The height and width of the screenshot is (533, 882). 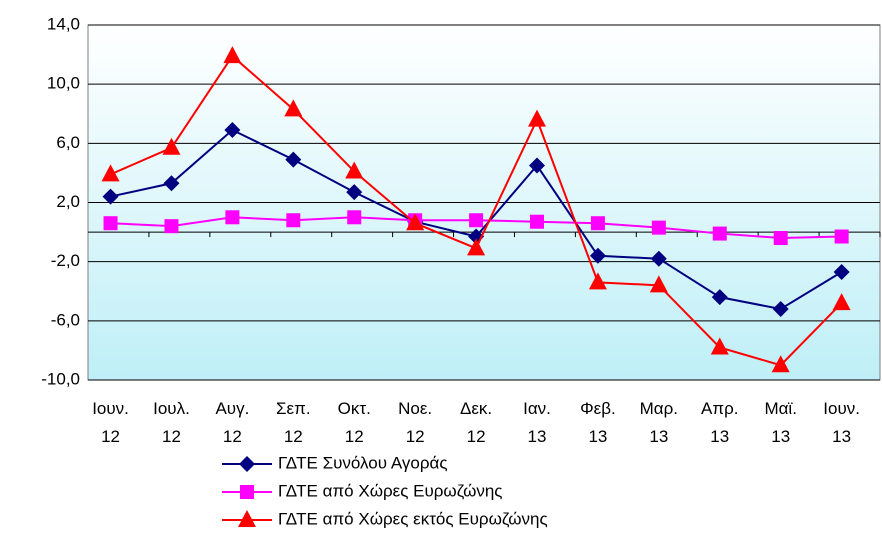 I want to click on legend-label: ΓΔΤΕ Συνόλου Αγοράς, so click(x=363, y=462).